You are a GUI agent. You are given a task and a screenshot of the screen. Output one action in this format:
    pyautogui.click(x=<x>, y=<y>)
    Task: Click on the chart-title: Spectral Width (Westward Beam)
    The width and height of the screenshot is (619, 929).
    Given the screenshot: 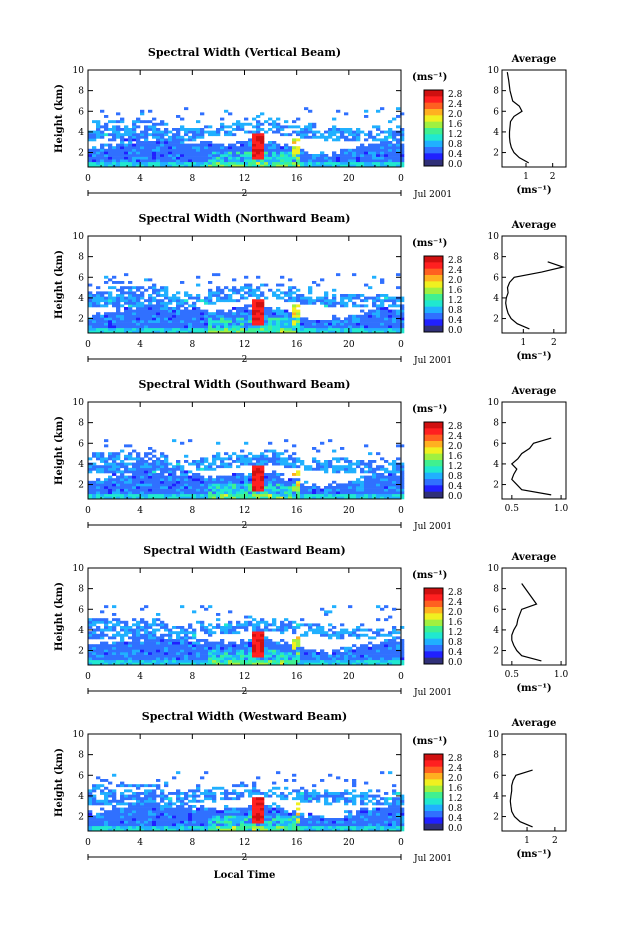 What is the action you would take?
    pyautogui.click(x=244, y=716)
    